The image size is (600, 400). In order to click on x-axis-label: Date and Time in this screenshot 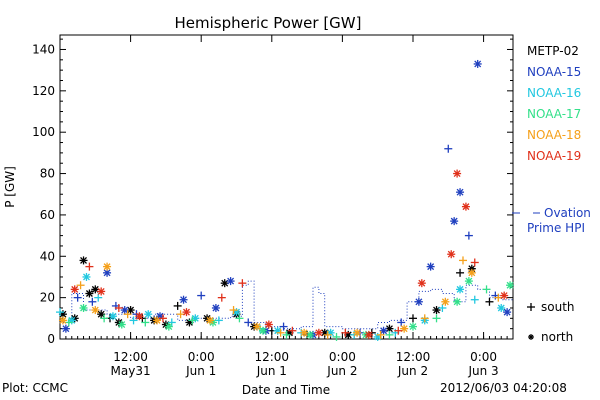, I will do `click(286, 390)`.